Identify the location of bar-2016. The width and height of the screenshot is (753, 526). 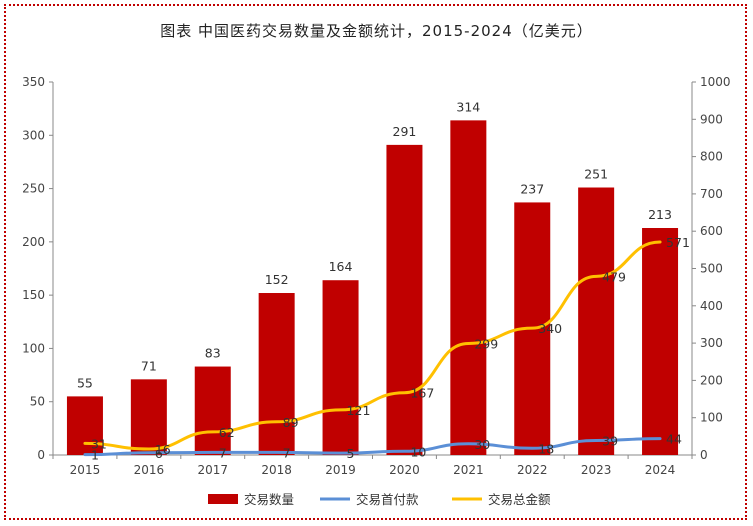
(148, 417).